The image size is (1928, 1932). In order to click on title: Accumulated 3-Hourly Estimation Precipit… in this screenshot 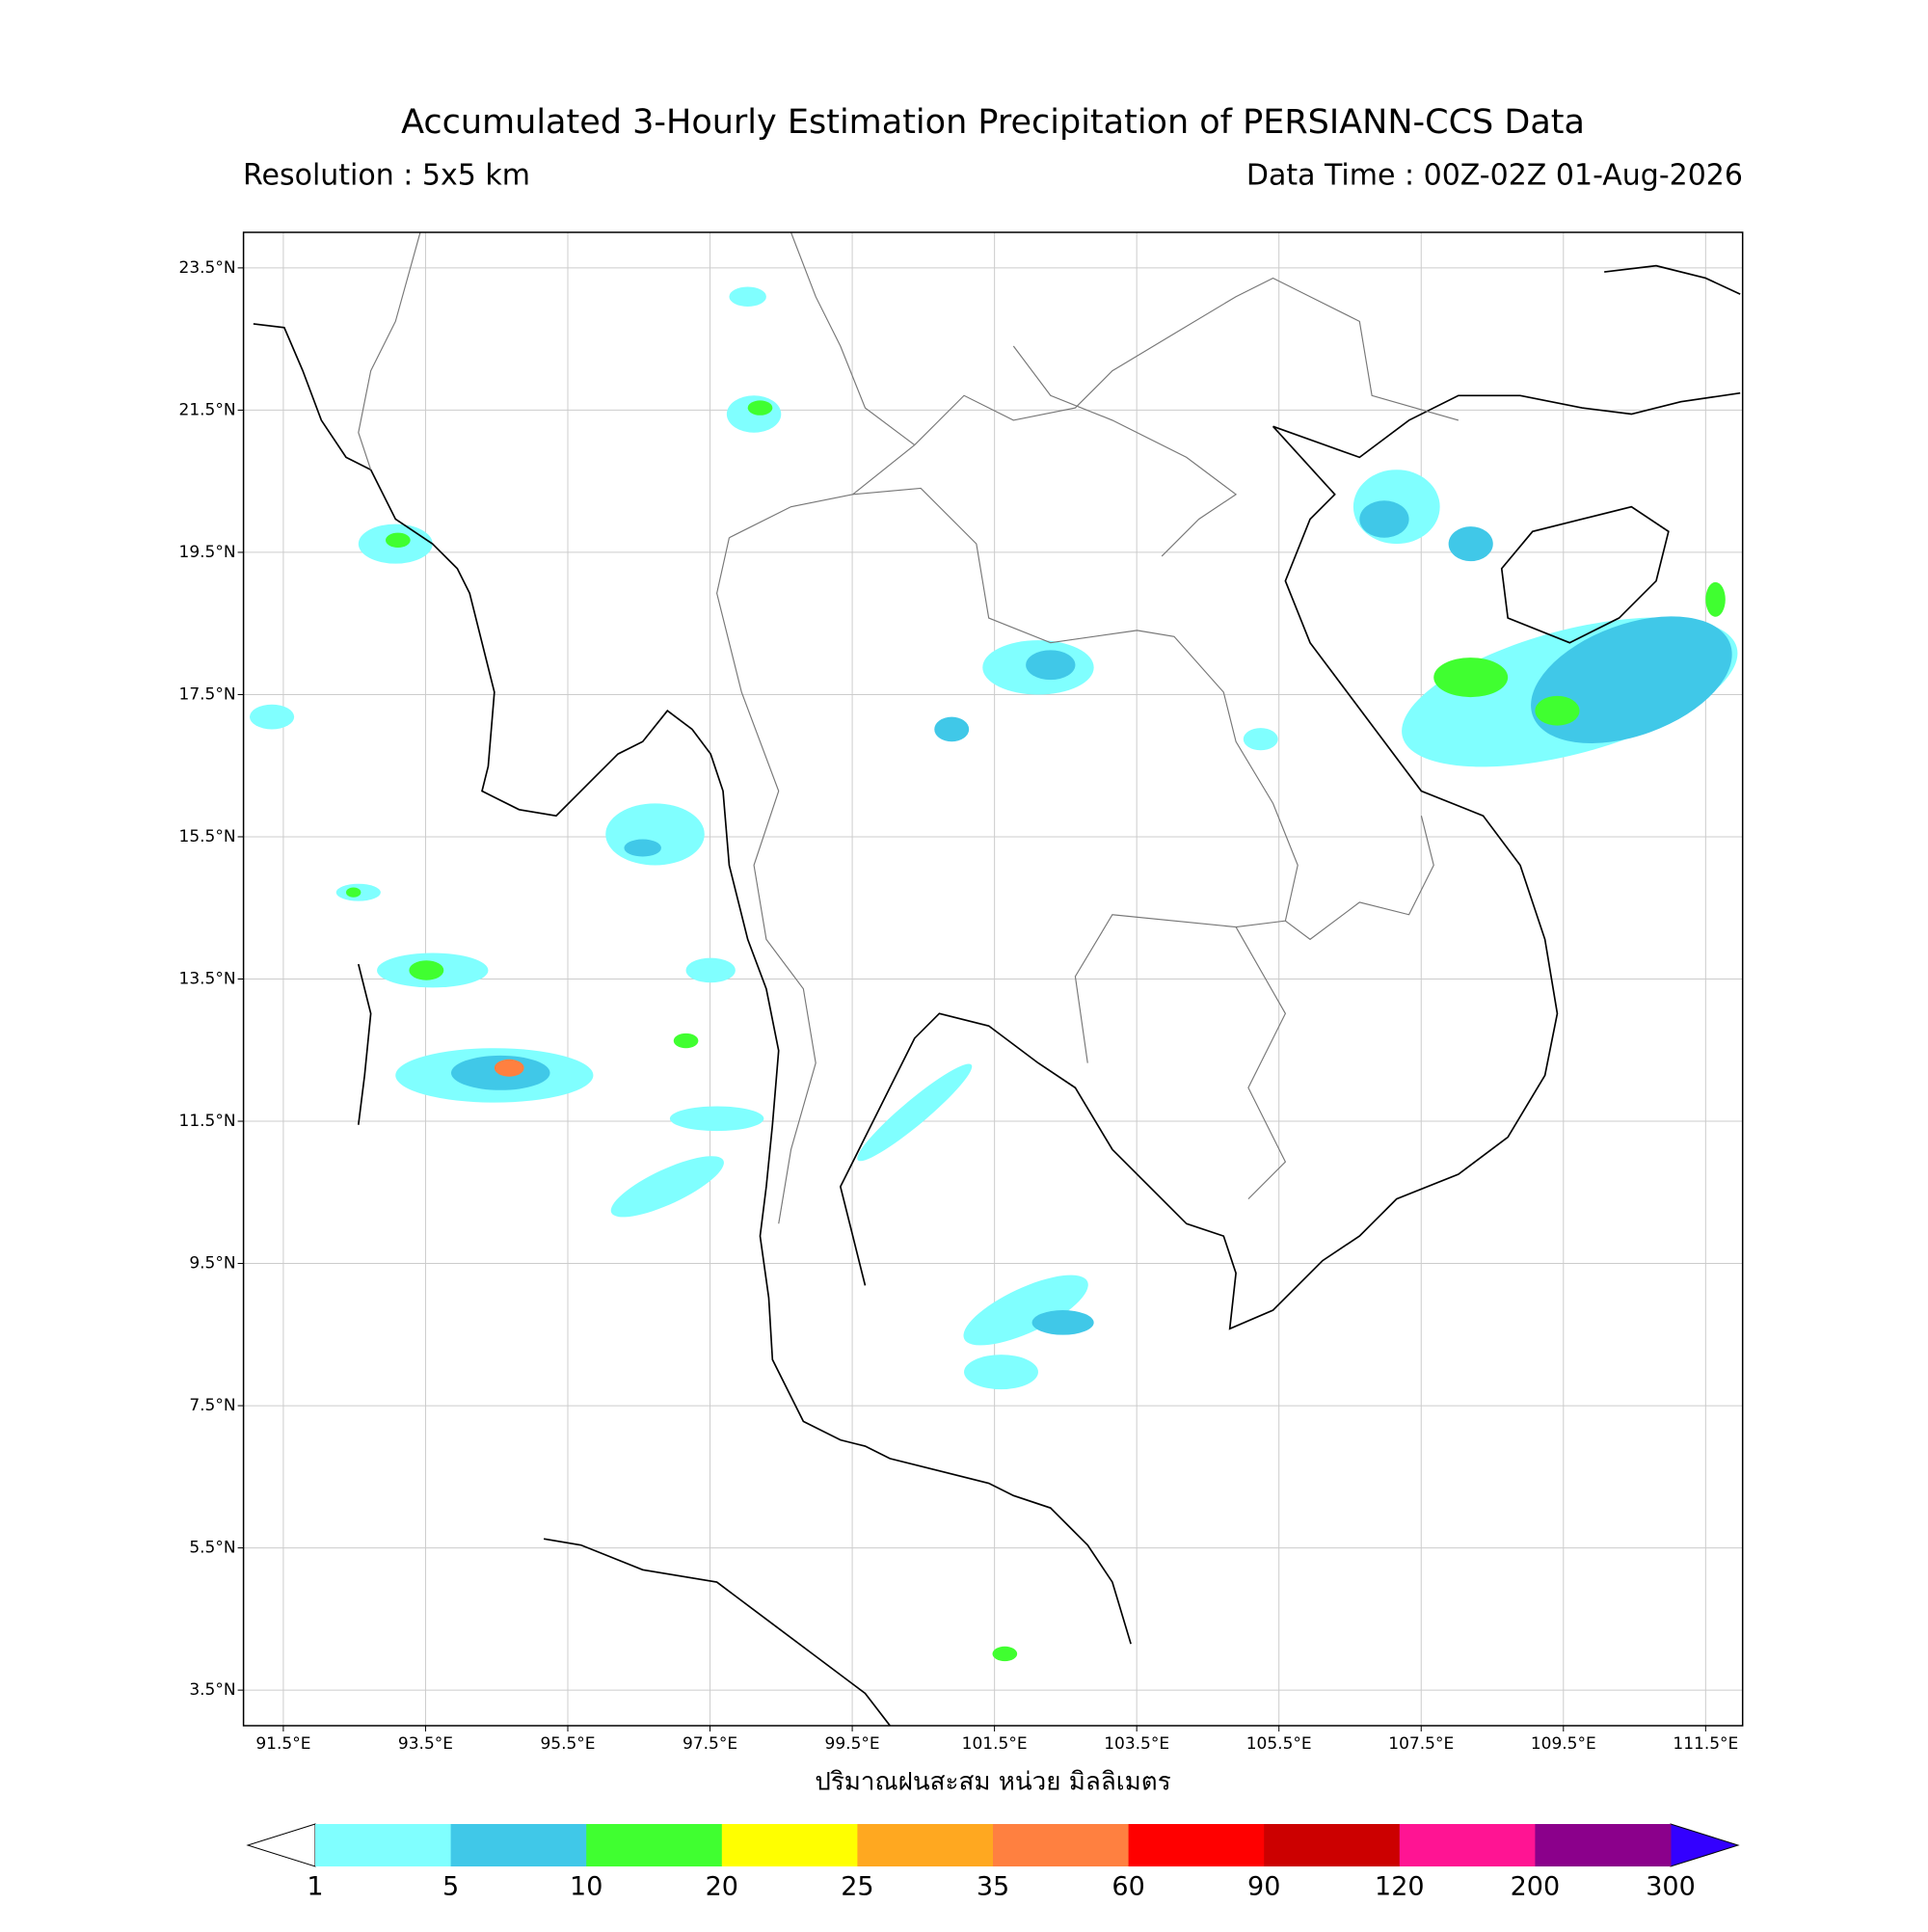, I will do `click(993, 123)`.